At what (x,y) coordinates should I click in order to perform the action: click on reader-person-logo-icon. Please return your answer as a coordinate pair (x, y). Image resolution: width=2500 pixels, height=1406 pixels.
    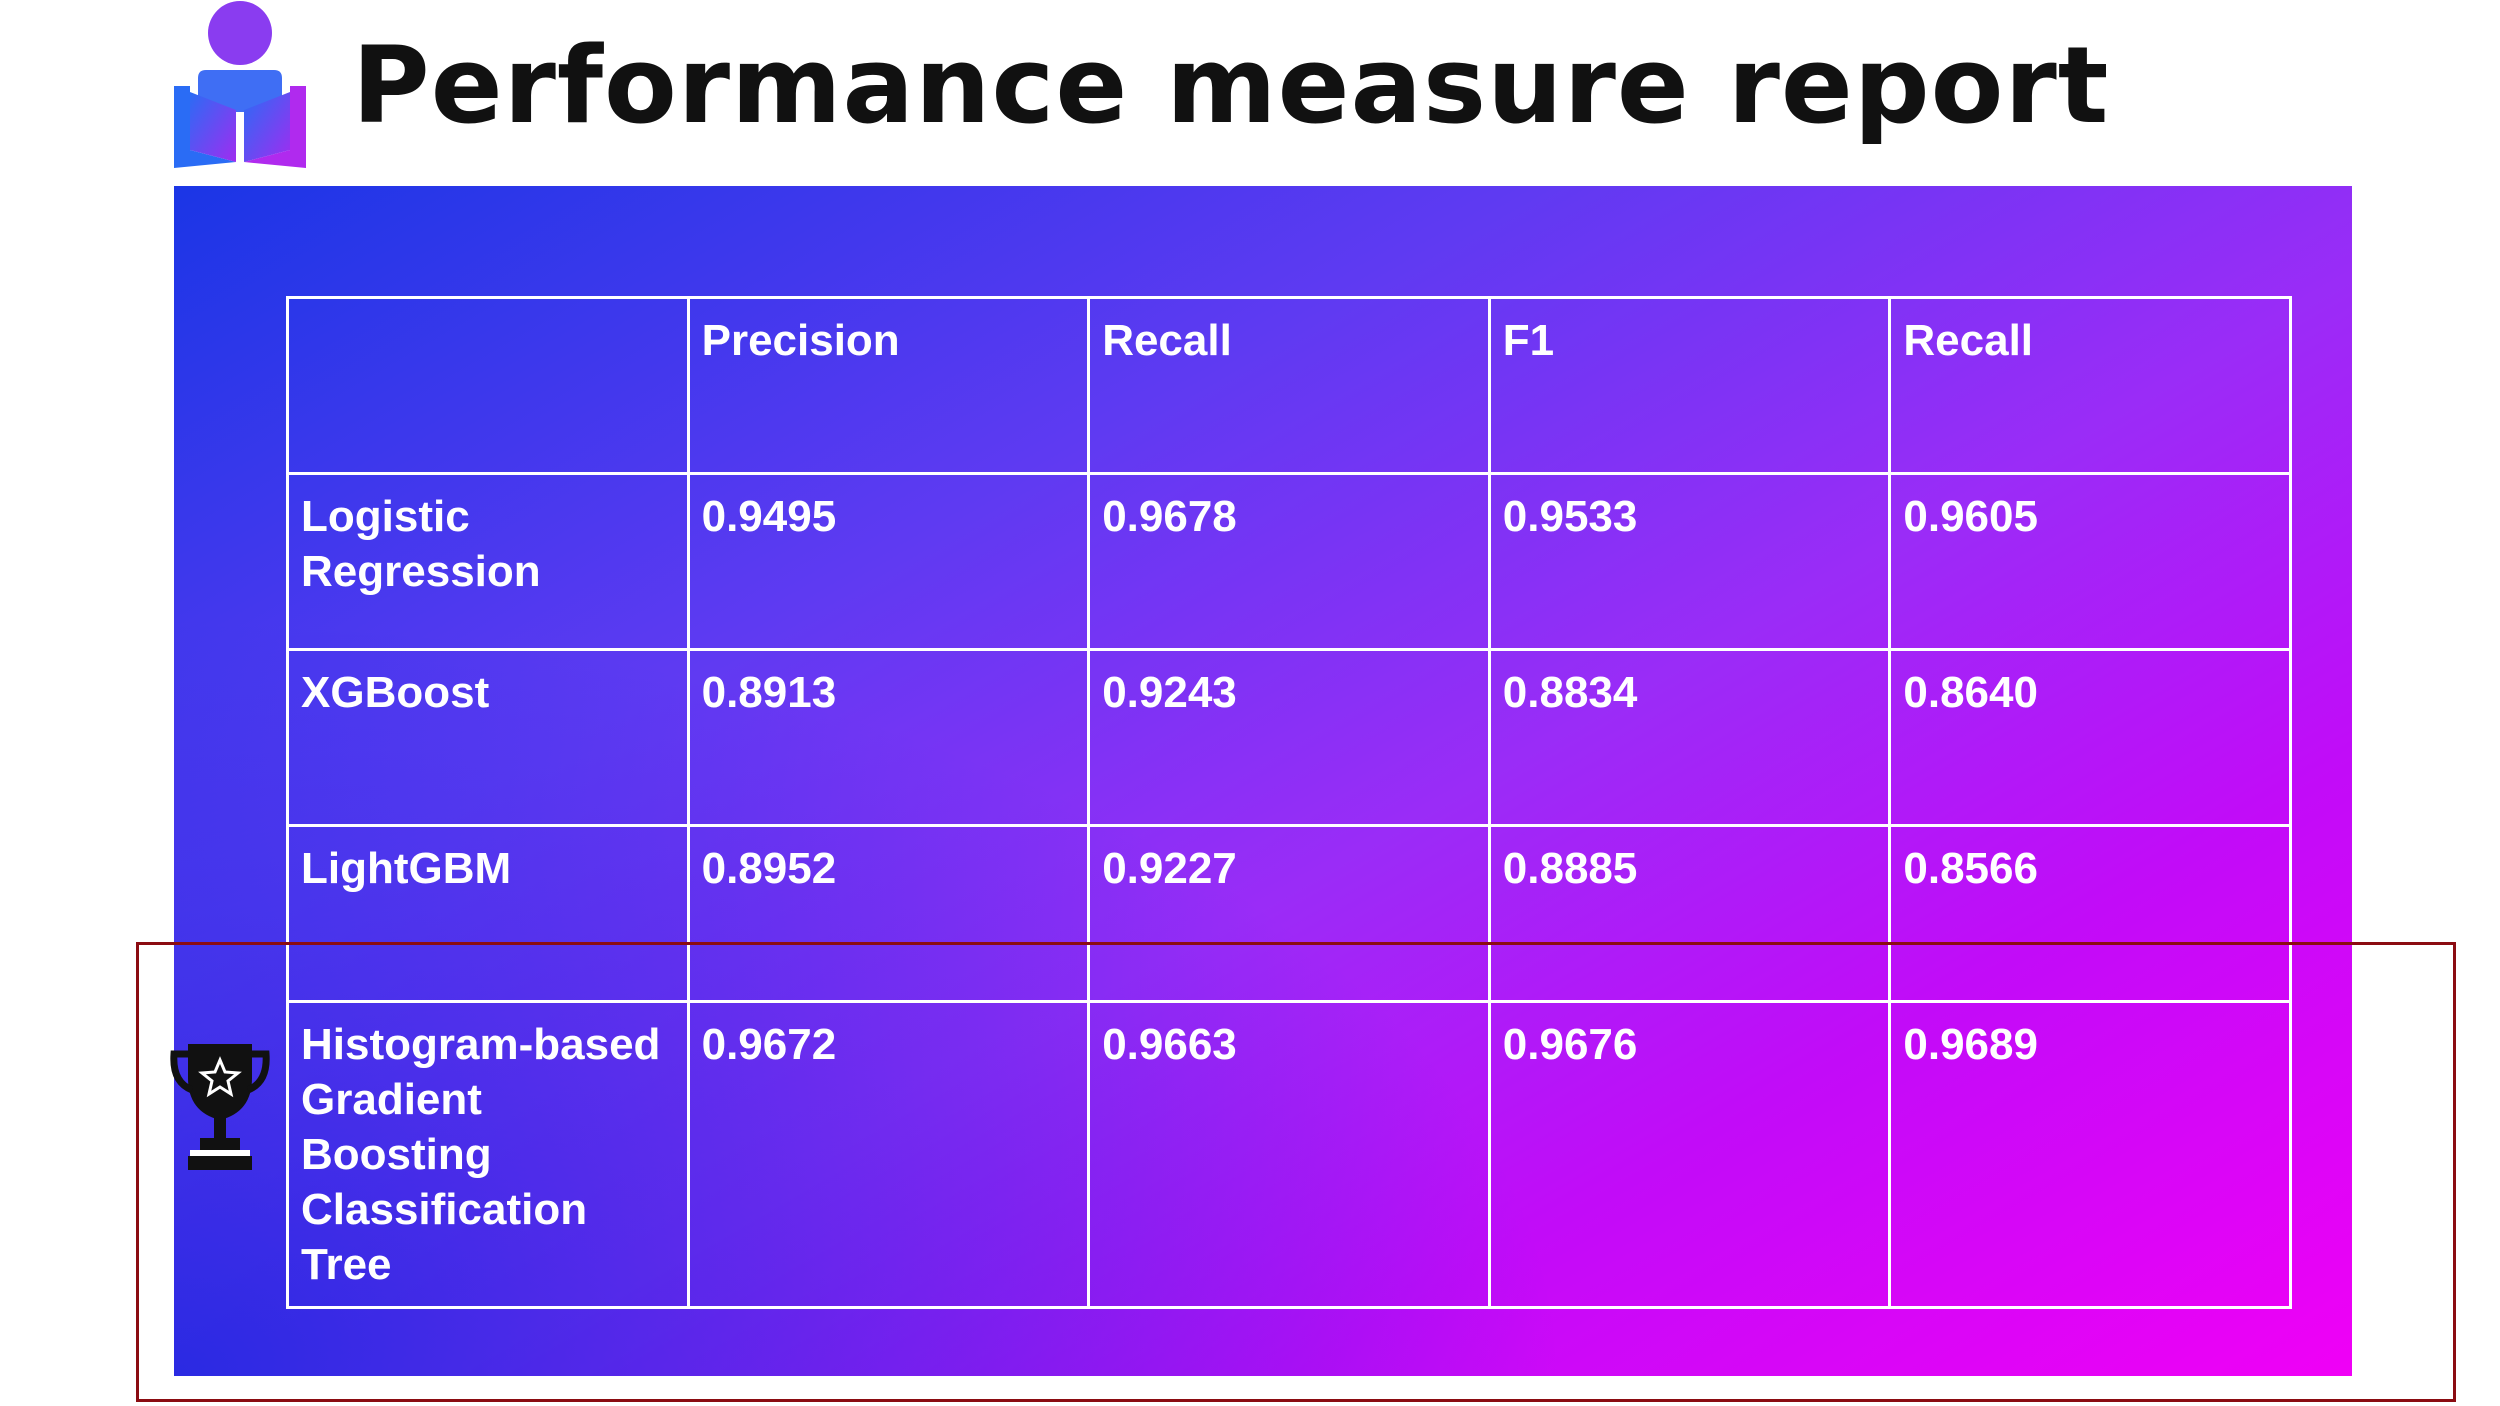
    Looking at the image, I should click on (240, 84).